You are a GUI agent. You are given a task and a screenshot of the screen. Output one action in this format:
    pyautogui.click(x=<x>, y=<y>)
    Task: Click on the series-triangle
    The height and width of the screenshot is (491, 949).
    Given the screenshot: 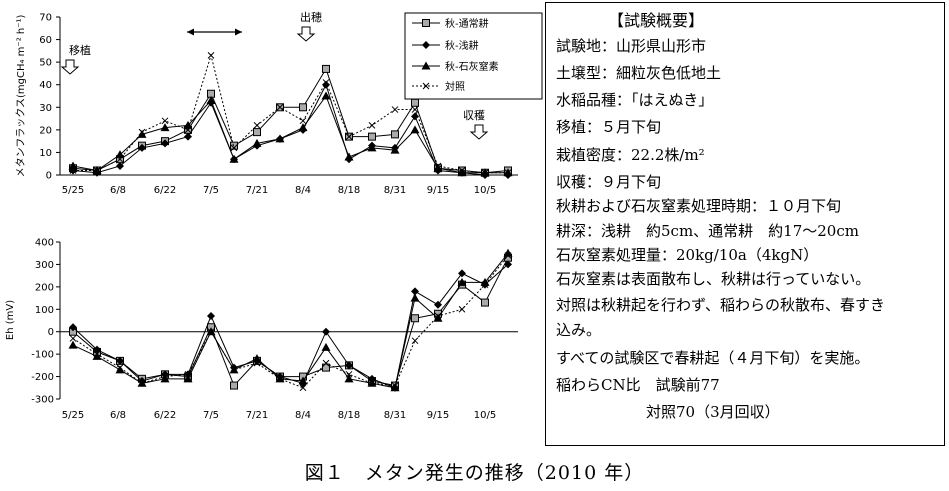 What is the action you would take?
    pyautogui.click(x=290, y=134)
    